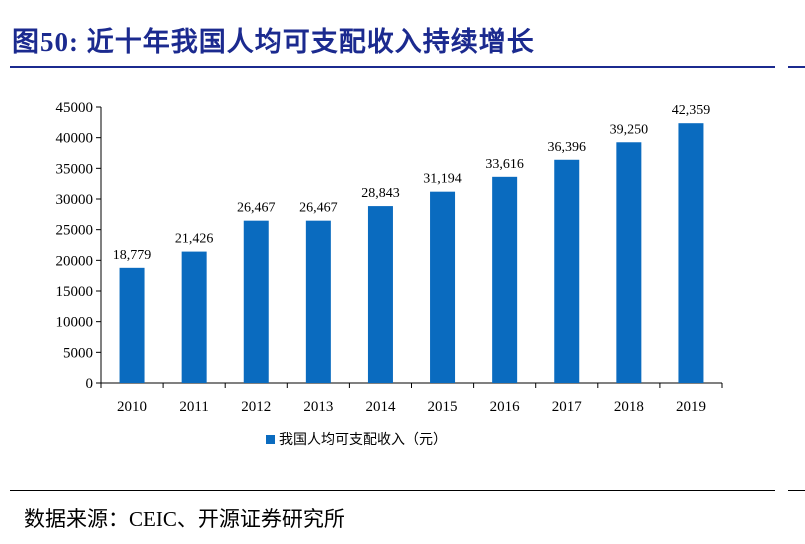 This screenshot has width=805, height=544. Describe the element at coordinates (363, 440) in the screenshot. I see `legend-label: 我国人均可支配收入（元）` at that location.